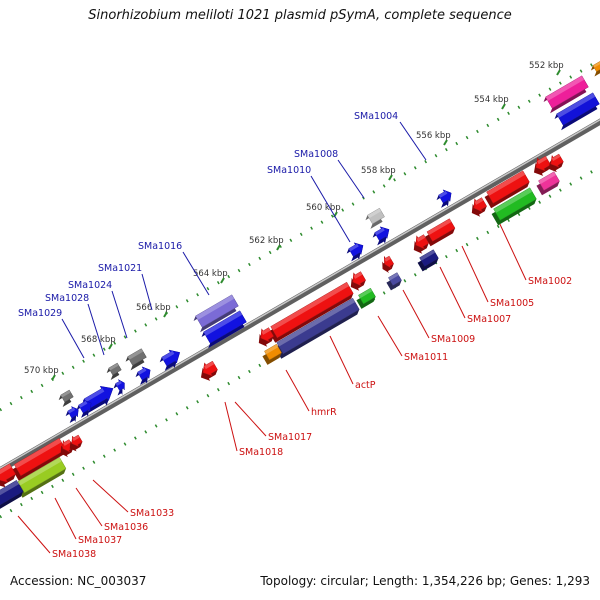 The width and height of the screenshot is (600, 600). Describe the element at coordinates (316, 154) in the screenshot. I see `gene-label-forward: SMa1008` at that location.